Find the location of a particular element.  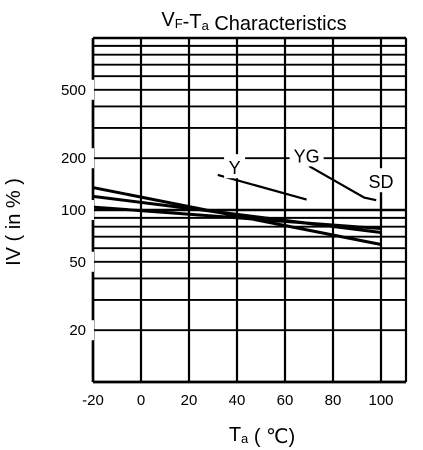

series-line-sd is located at coordinates (237, 218).